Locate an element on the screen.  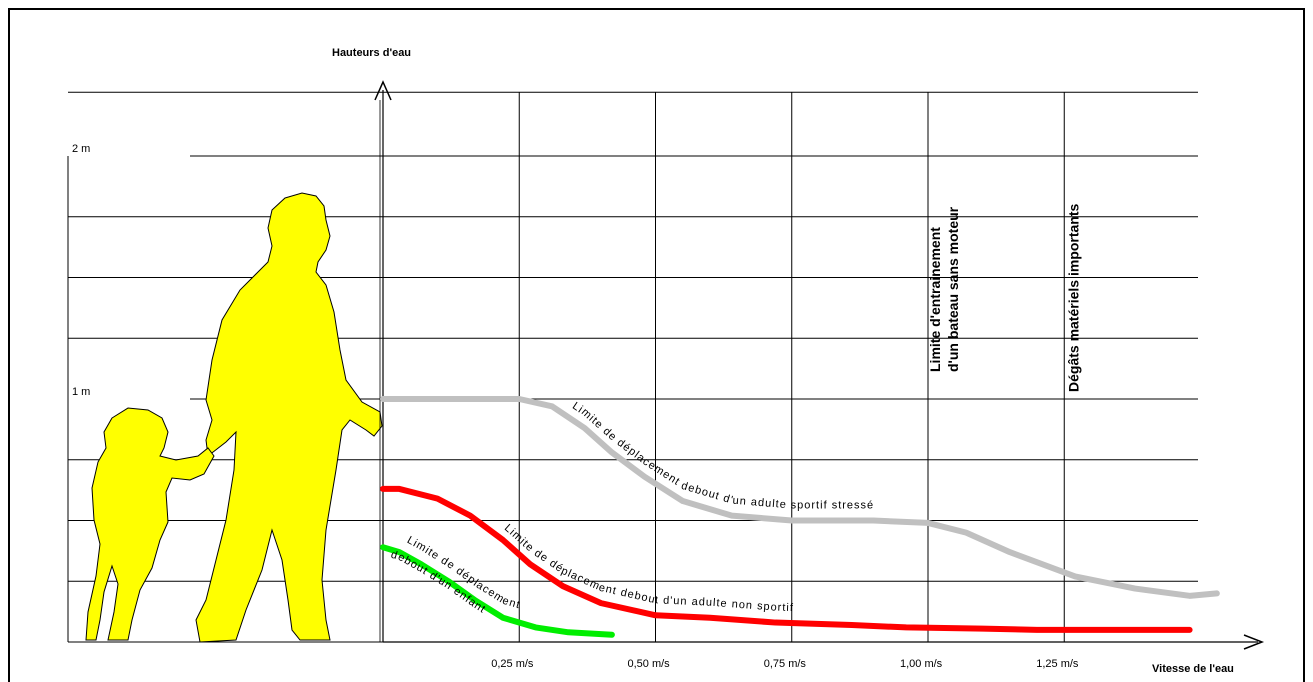
annotation-label: Limite d'entrainement is located at coordinates (935, 299).